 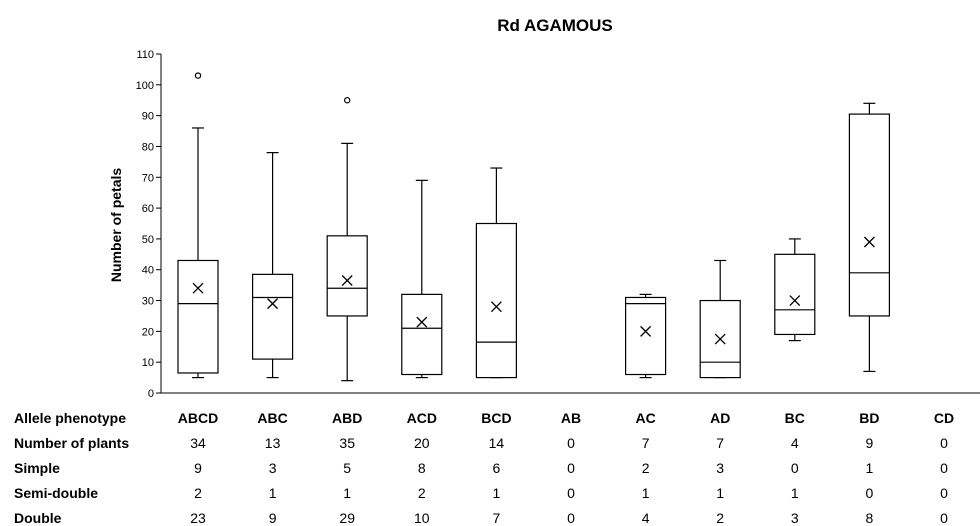 What do you see at coordinates (422, 279) in the screenshot?
I see `box-ACD` at bounding box center [422, 279].